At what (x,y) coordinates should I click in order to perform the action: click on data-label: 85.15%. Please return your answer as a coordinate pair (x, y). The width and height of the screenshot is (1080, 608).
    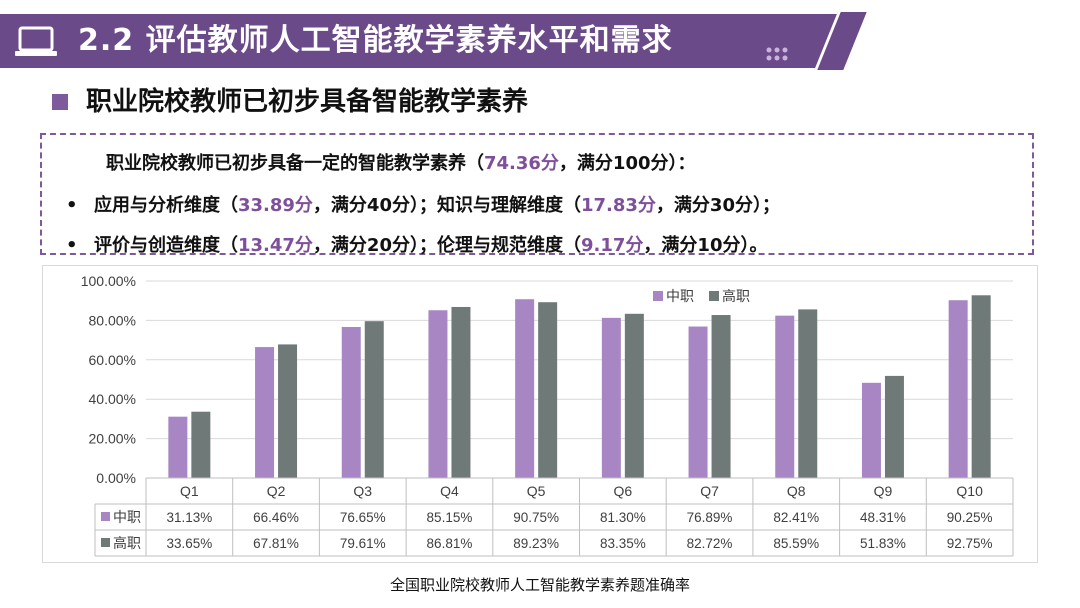
    Looking at the image, I should click on (450, 517).